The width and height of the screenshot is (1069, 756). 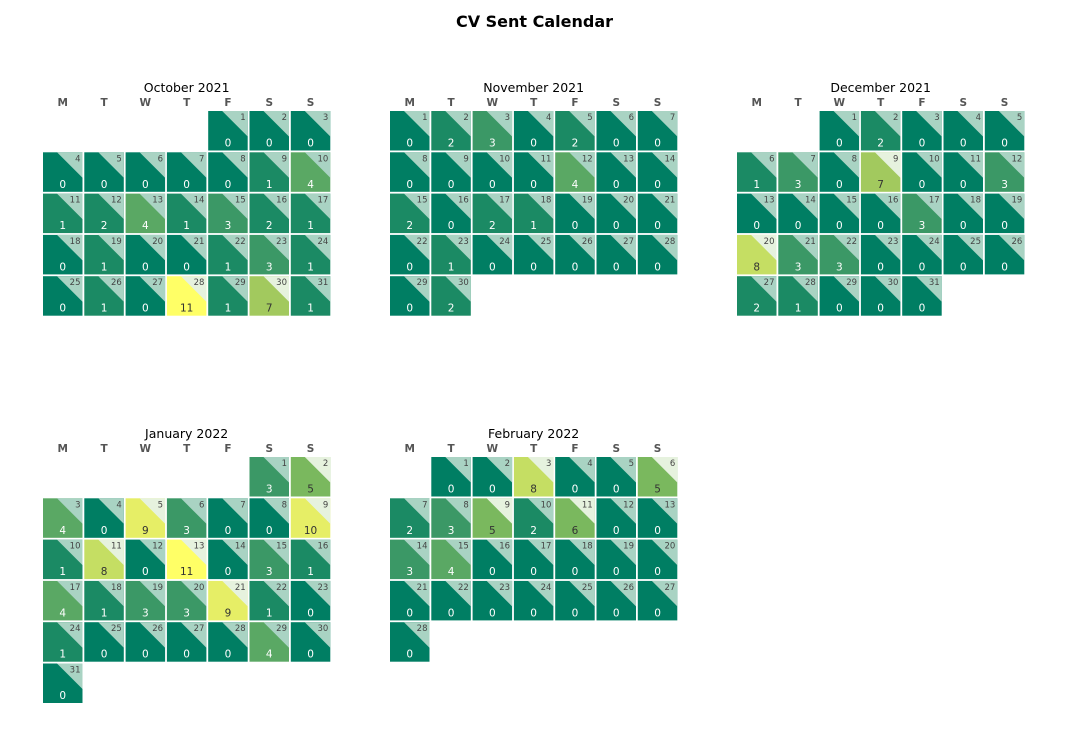 What do you see at coordinates (310, 185) in the screenshot?
I see `day-value: 4` at bounding box center [310, 185].